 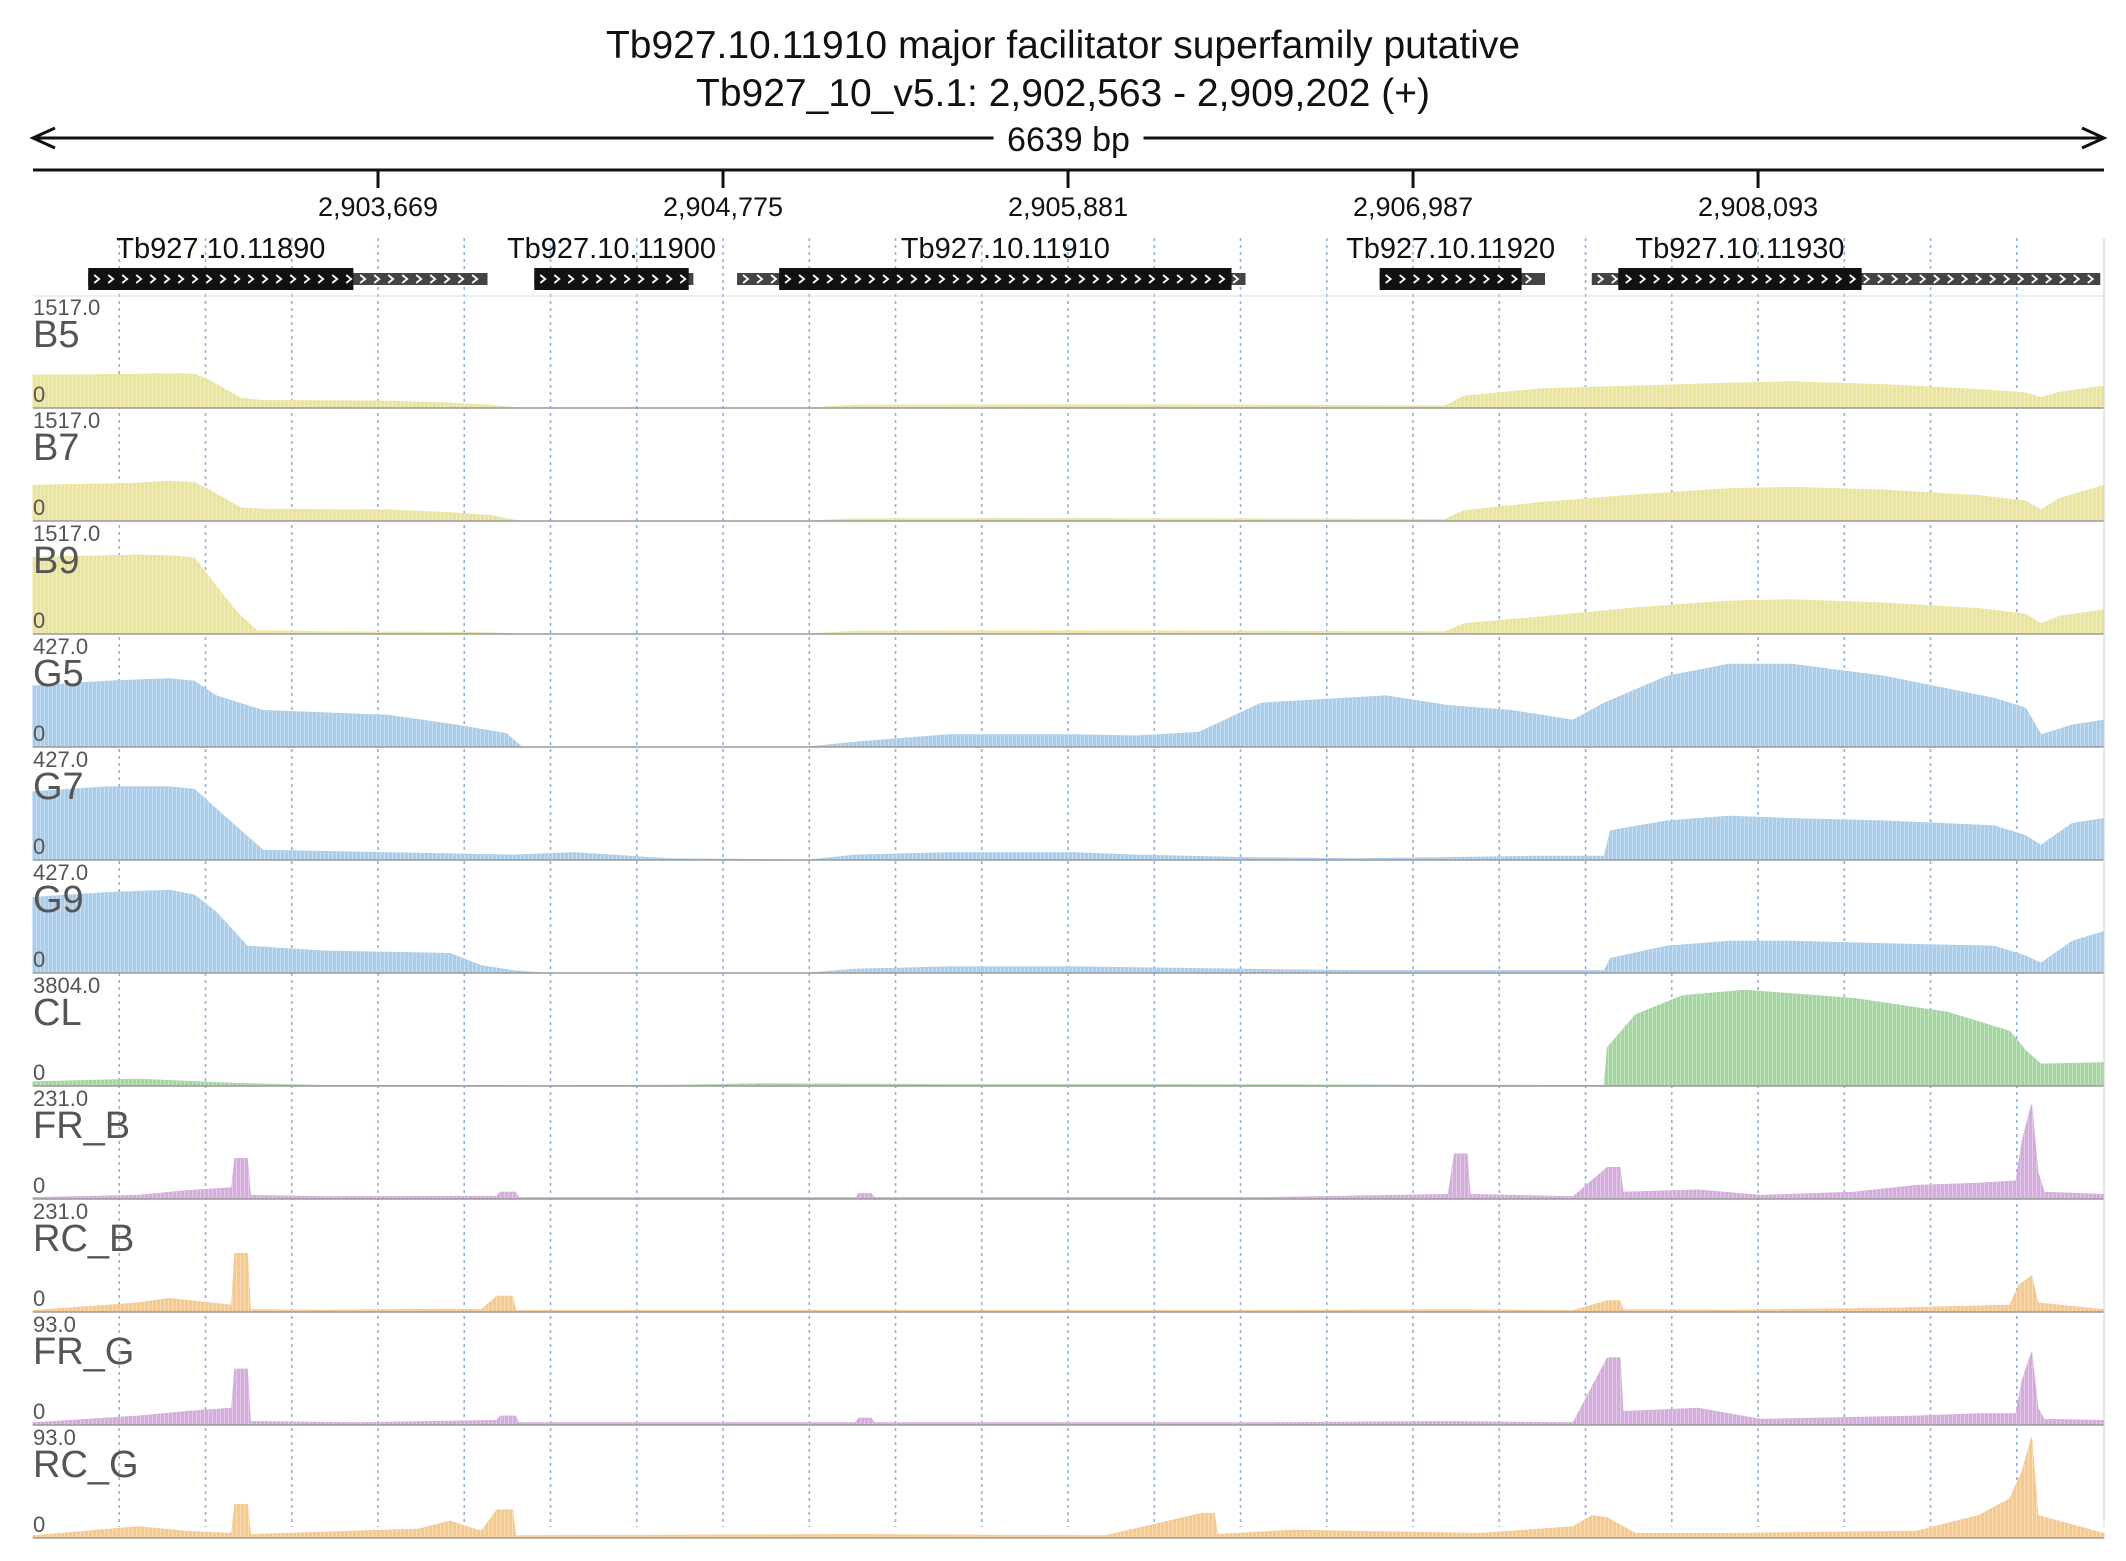 What do you see at coordinates (39, 394) in the screenshot?
I see `track-min-label-B5: 0` at bounding box center [39, 394].